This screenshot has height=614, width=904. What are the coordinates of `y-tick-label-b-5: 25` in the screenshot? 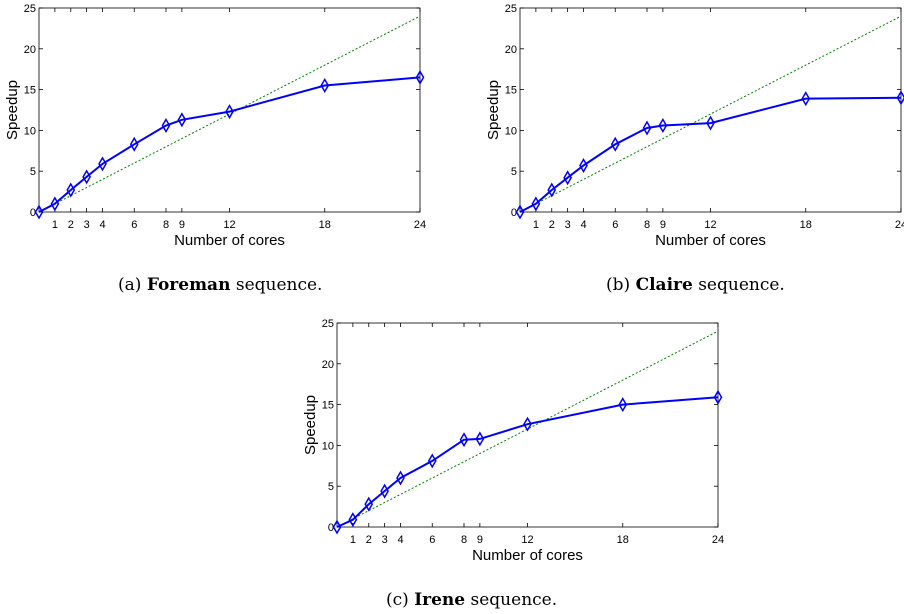 It's located at (511, 9).